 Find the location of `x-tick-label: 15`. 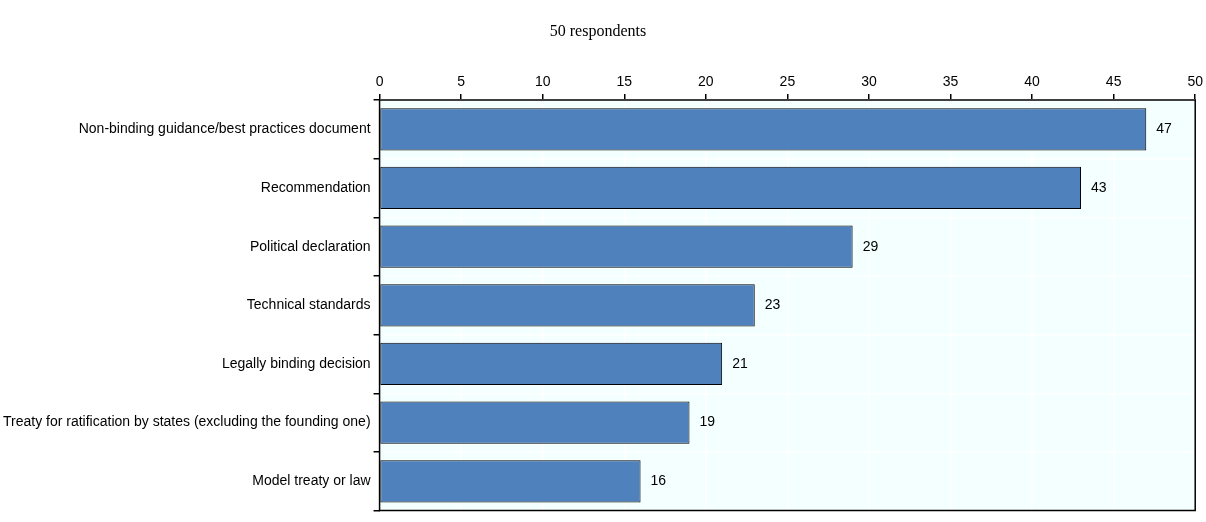

x-tick-label: 15 is located at coordinates (624, 81).